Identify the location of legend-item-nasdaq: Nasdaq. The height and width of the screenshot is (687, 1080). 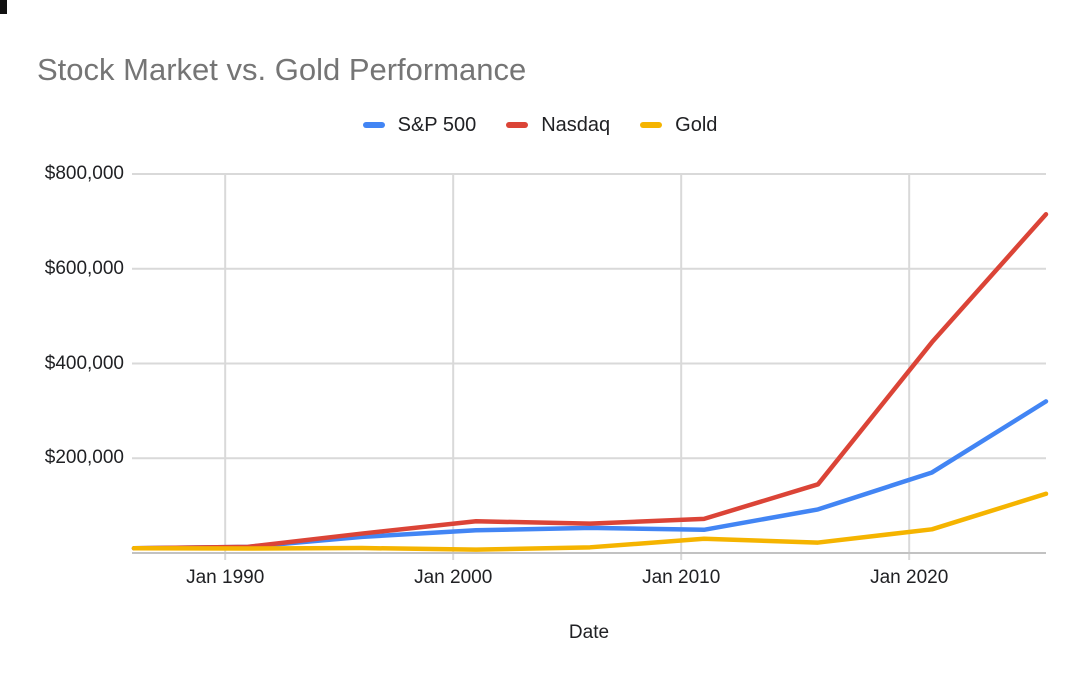
(558, 125).